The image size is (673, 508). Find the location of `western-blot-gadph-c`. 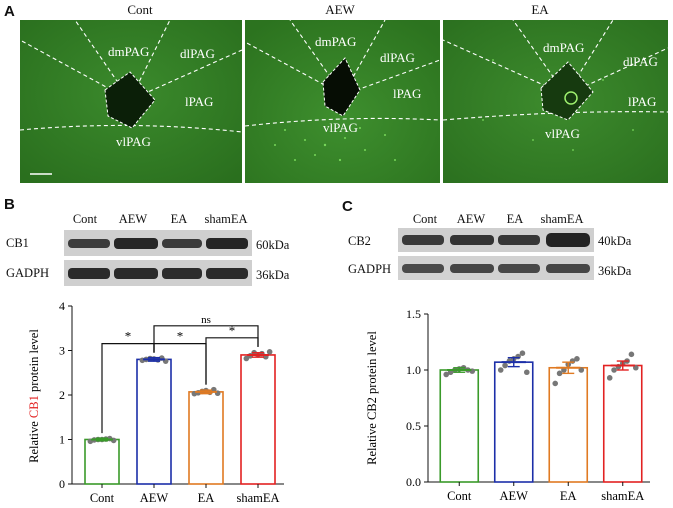

western-blot-gadph-c is located at coordinates (496, 268).